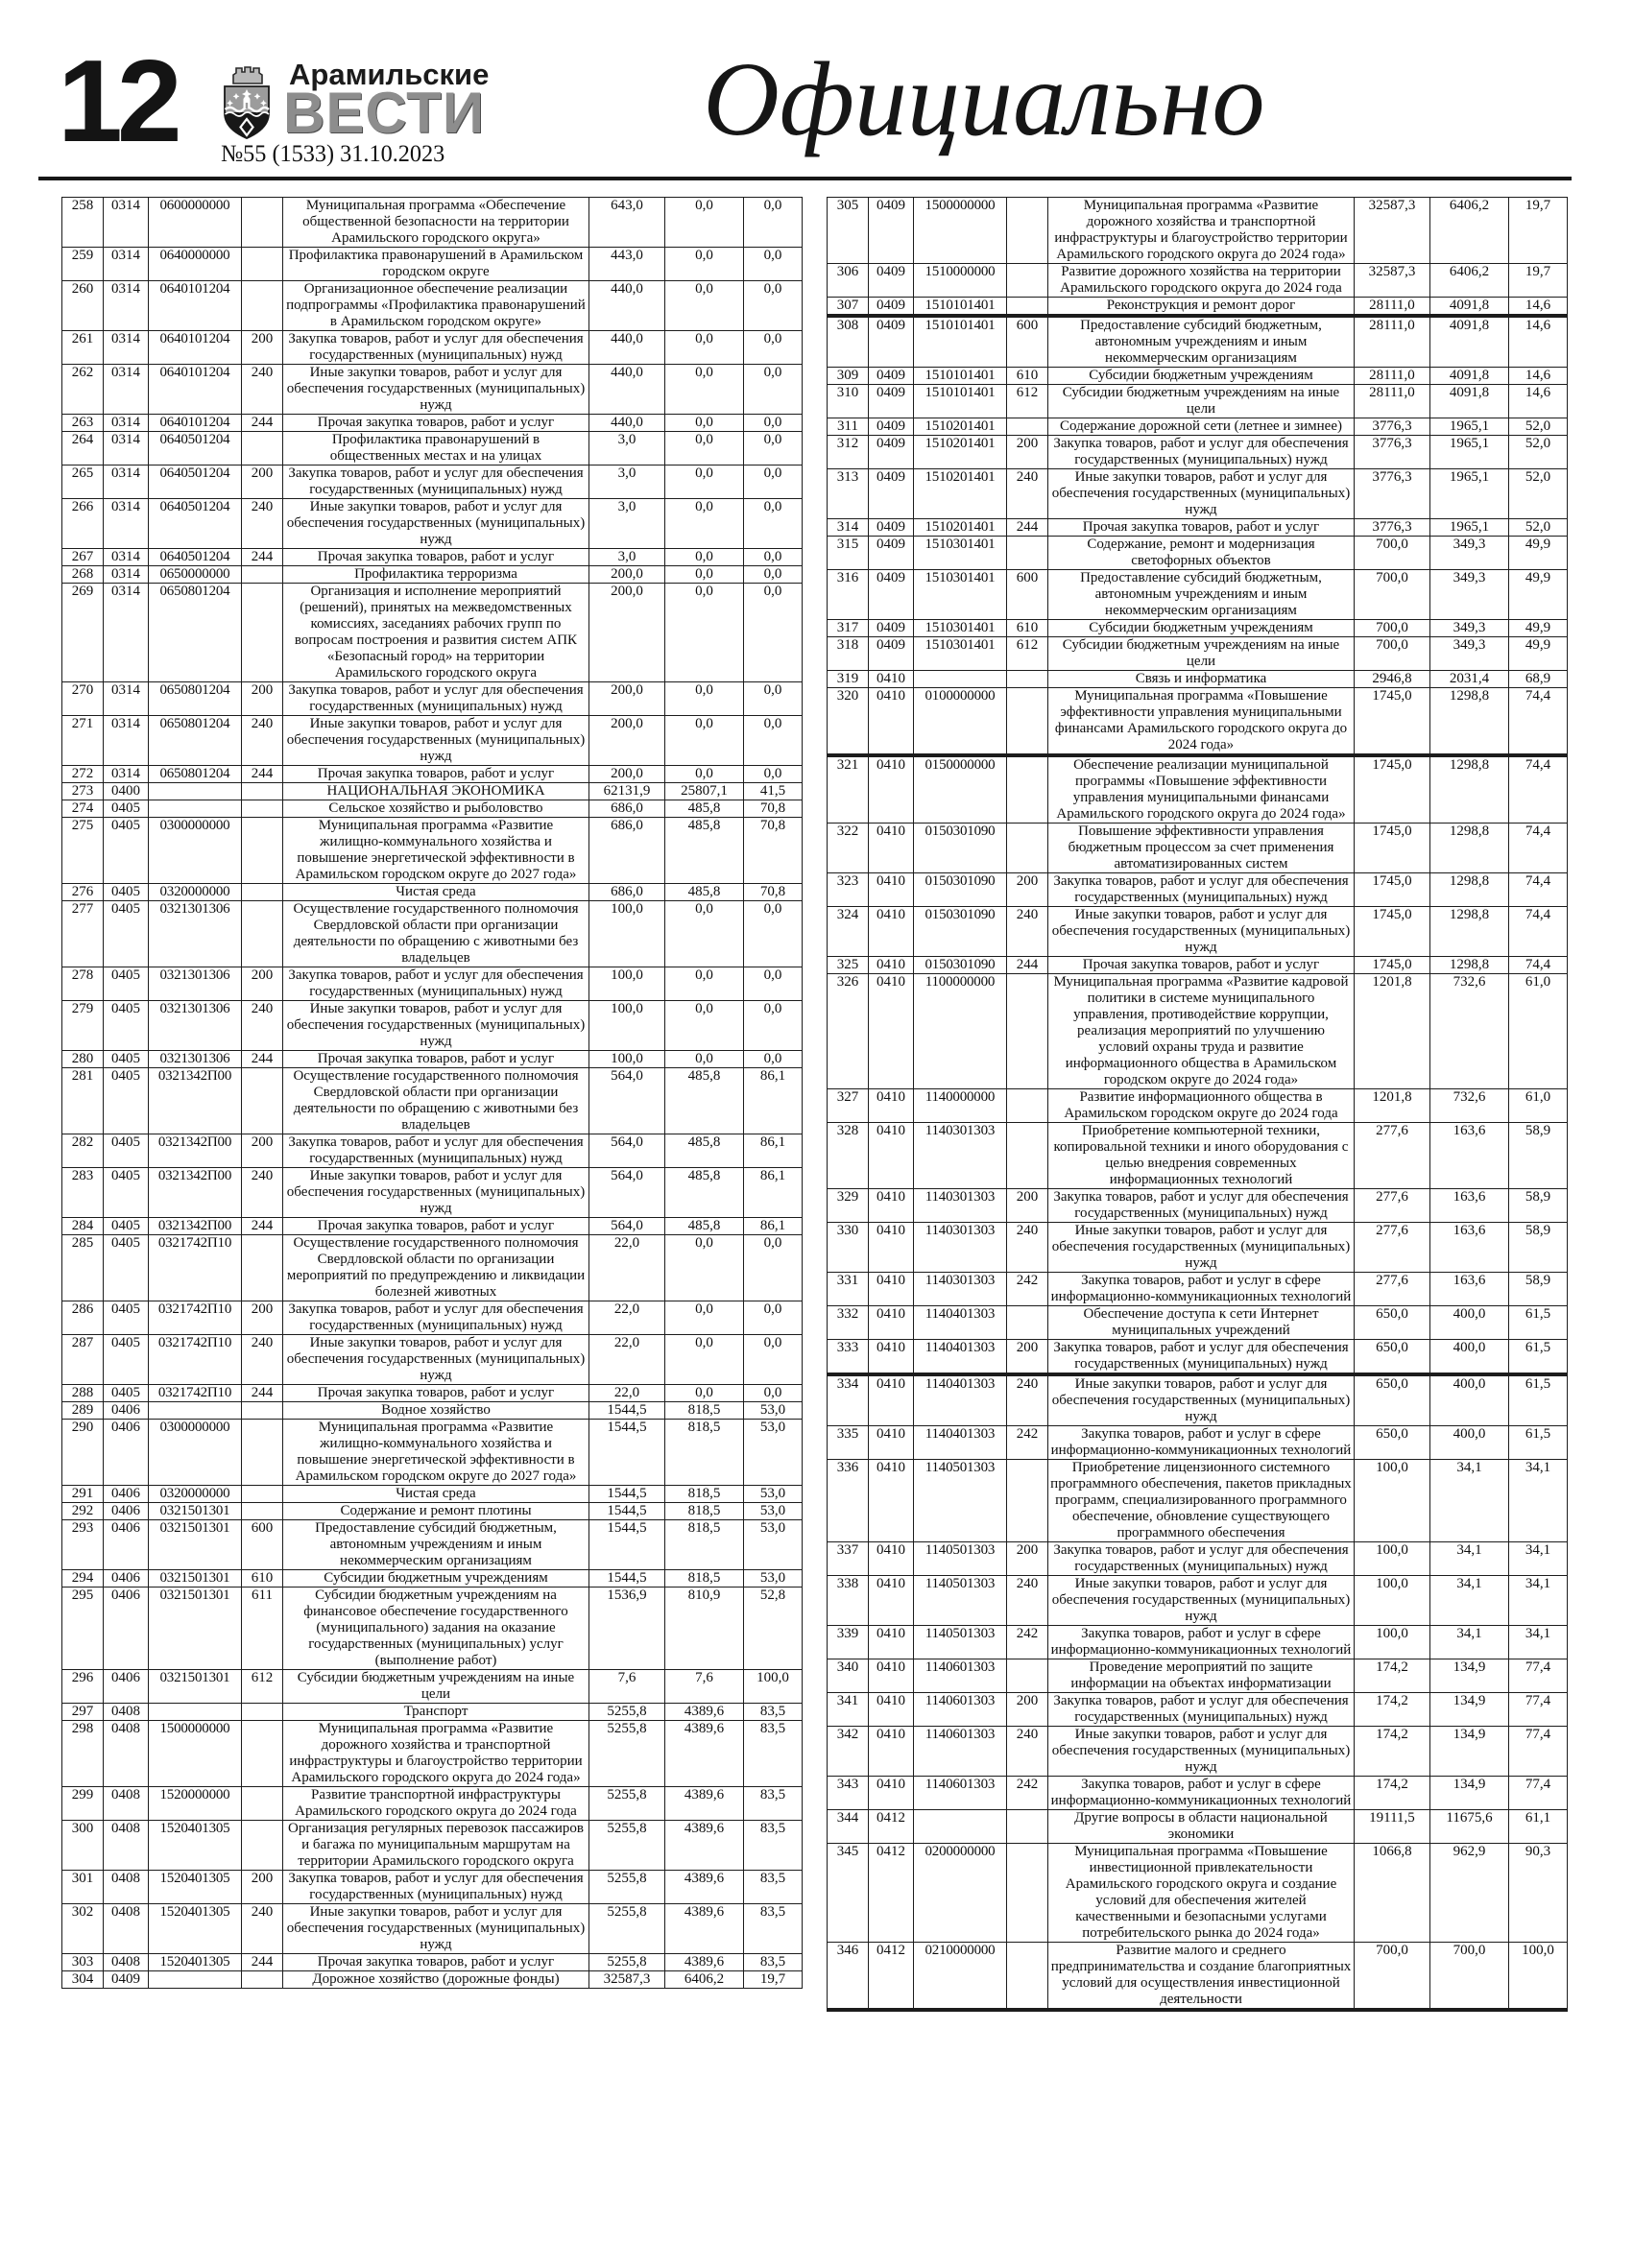  What do you see at coordinates (1392, 1205) in the screenshot?
I see `plan-cell: 277,6` at bounding box center [1392, 1205].